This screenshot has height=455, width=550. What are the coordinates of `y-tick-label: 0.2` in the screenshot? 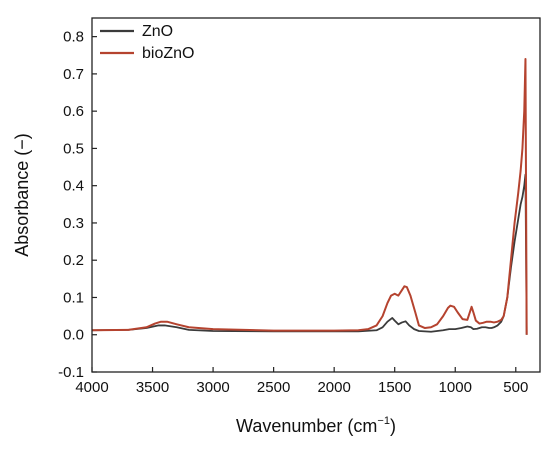 It's located at (73, 260).